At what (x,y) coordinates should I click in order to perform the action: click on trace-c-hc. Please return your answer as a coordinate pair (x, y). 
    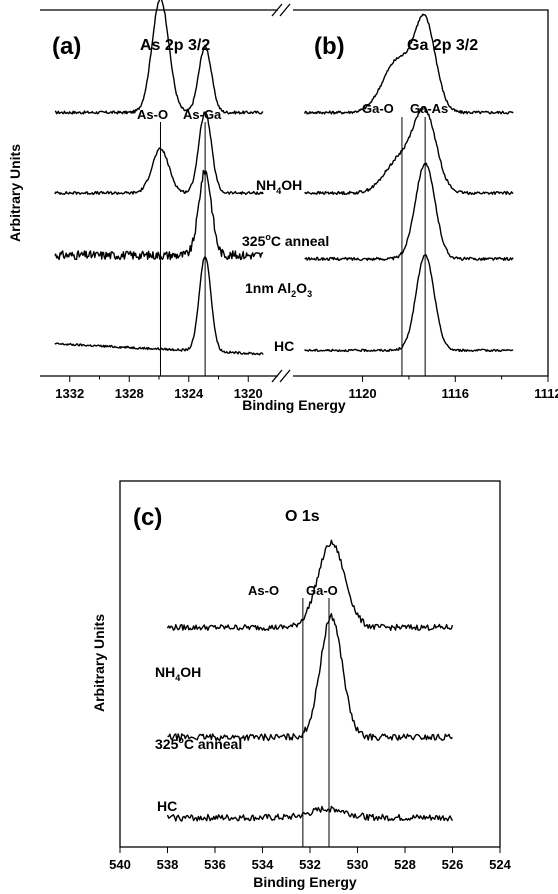
    Looking at the image, I should click on (310, 813).